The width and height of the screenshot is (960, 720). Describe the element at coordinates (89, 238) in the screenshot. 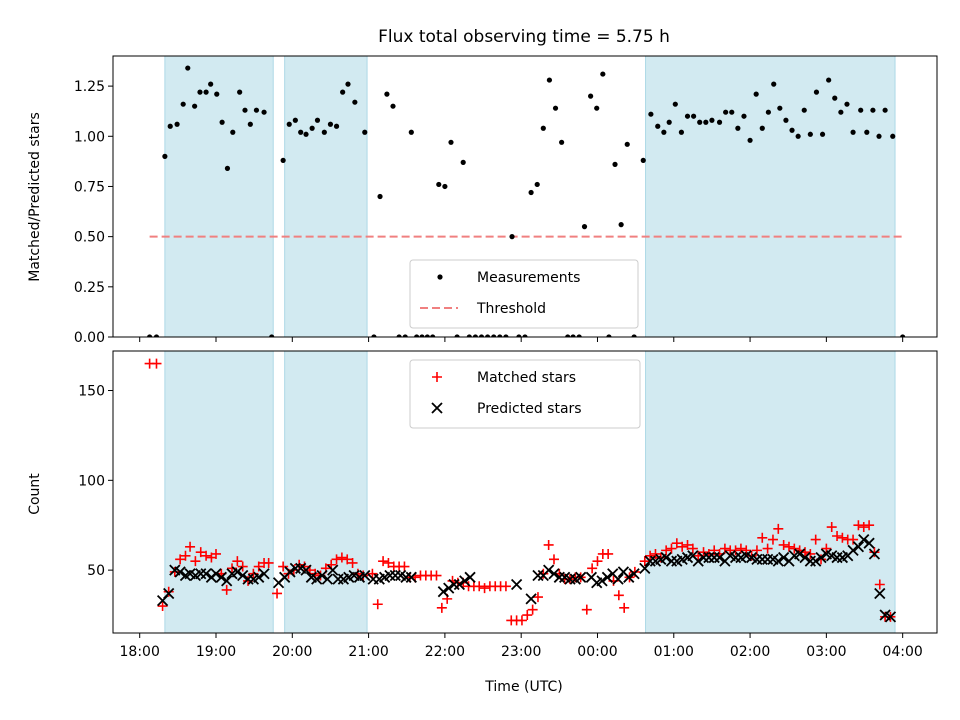

I see `top-y-tick-label: 0.50` at that location.